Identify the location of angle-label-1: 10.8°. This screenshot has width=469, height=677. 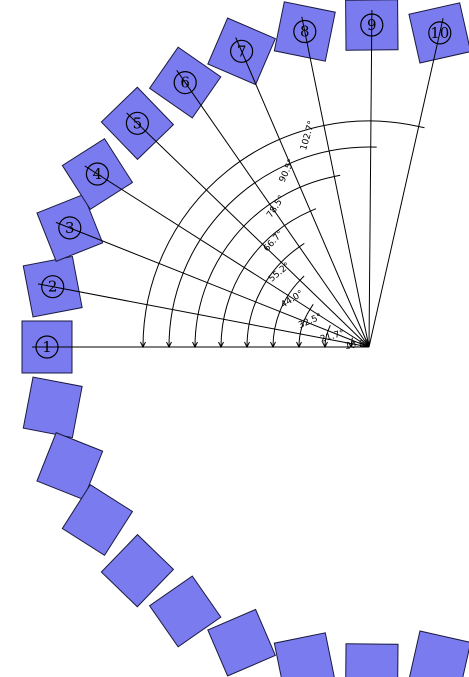
(357, 345).